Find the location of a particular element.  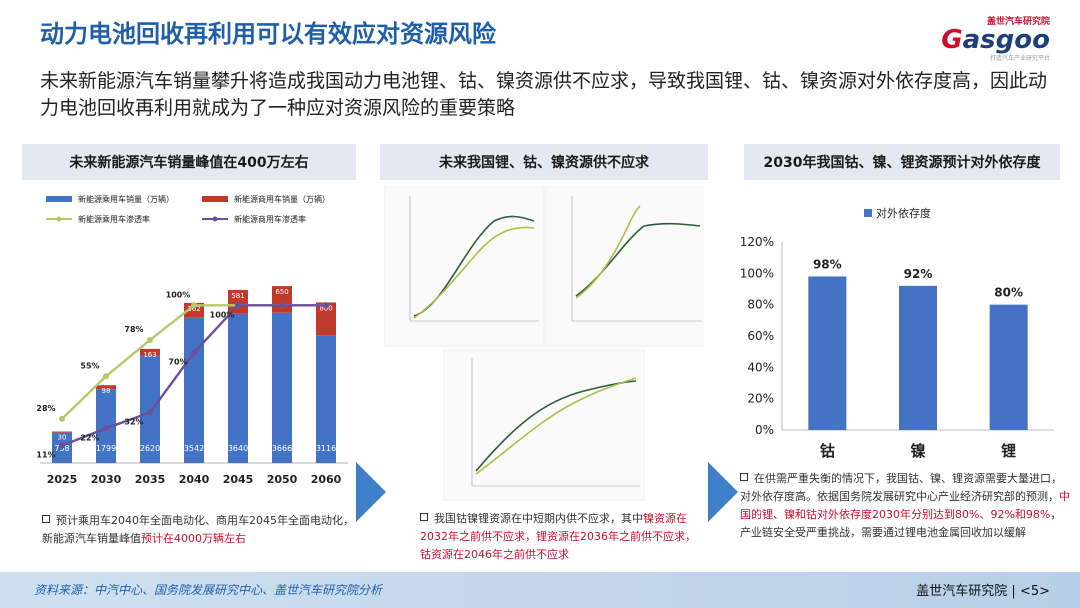

x-tick-label: 2045 is located at coordinates (238, 479).